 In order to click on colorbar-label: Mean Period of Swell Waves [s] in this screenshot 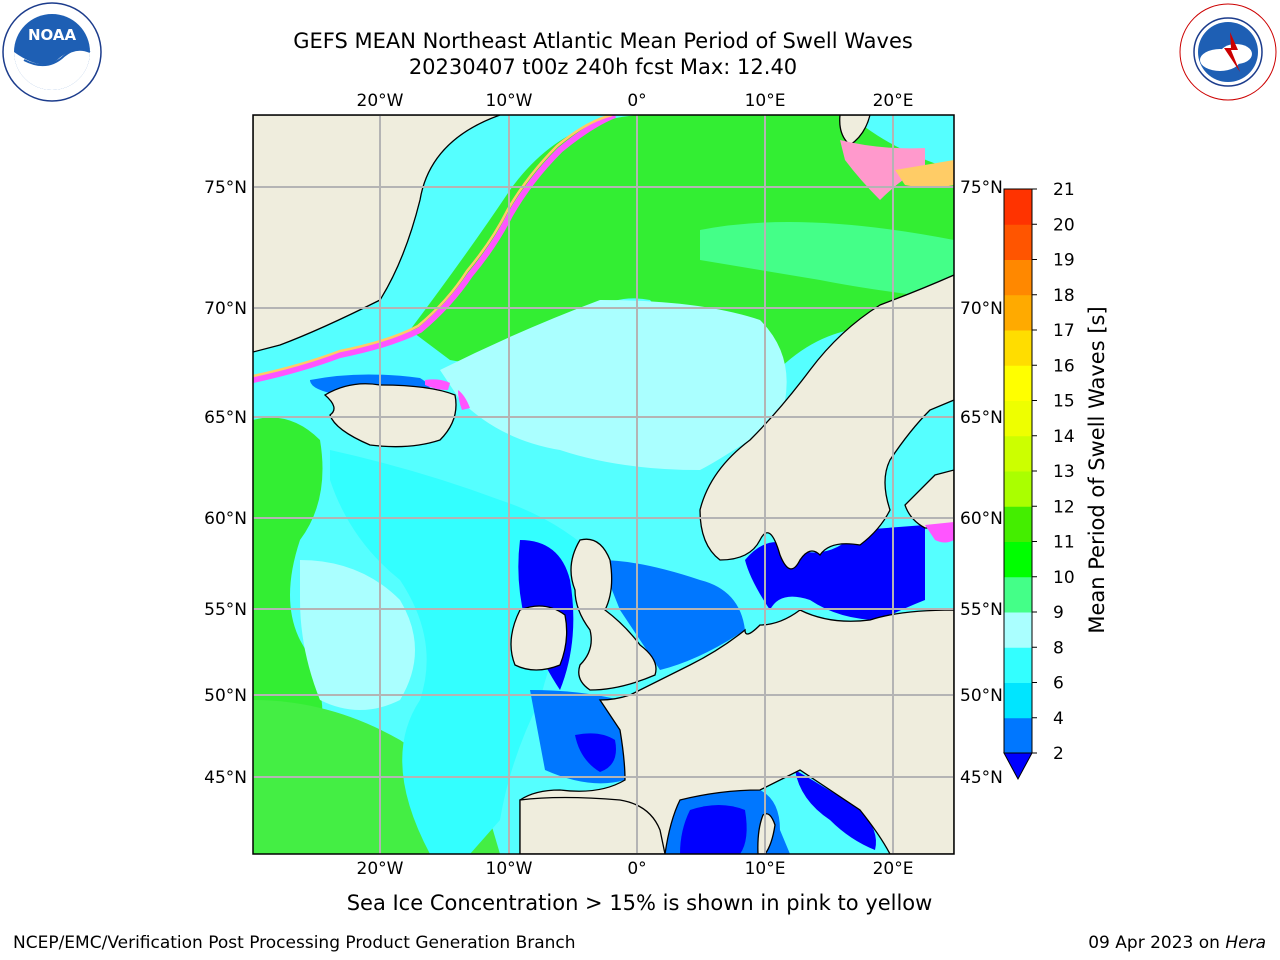, I will do `click(1097, 470)`.